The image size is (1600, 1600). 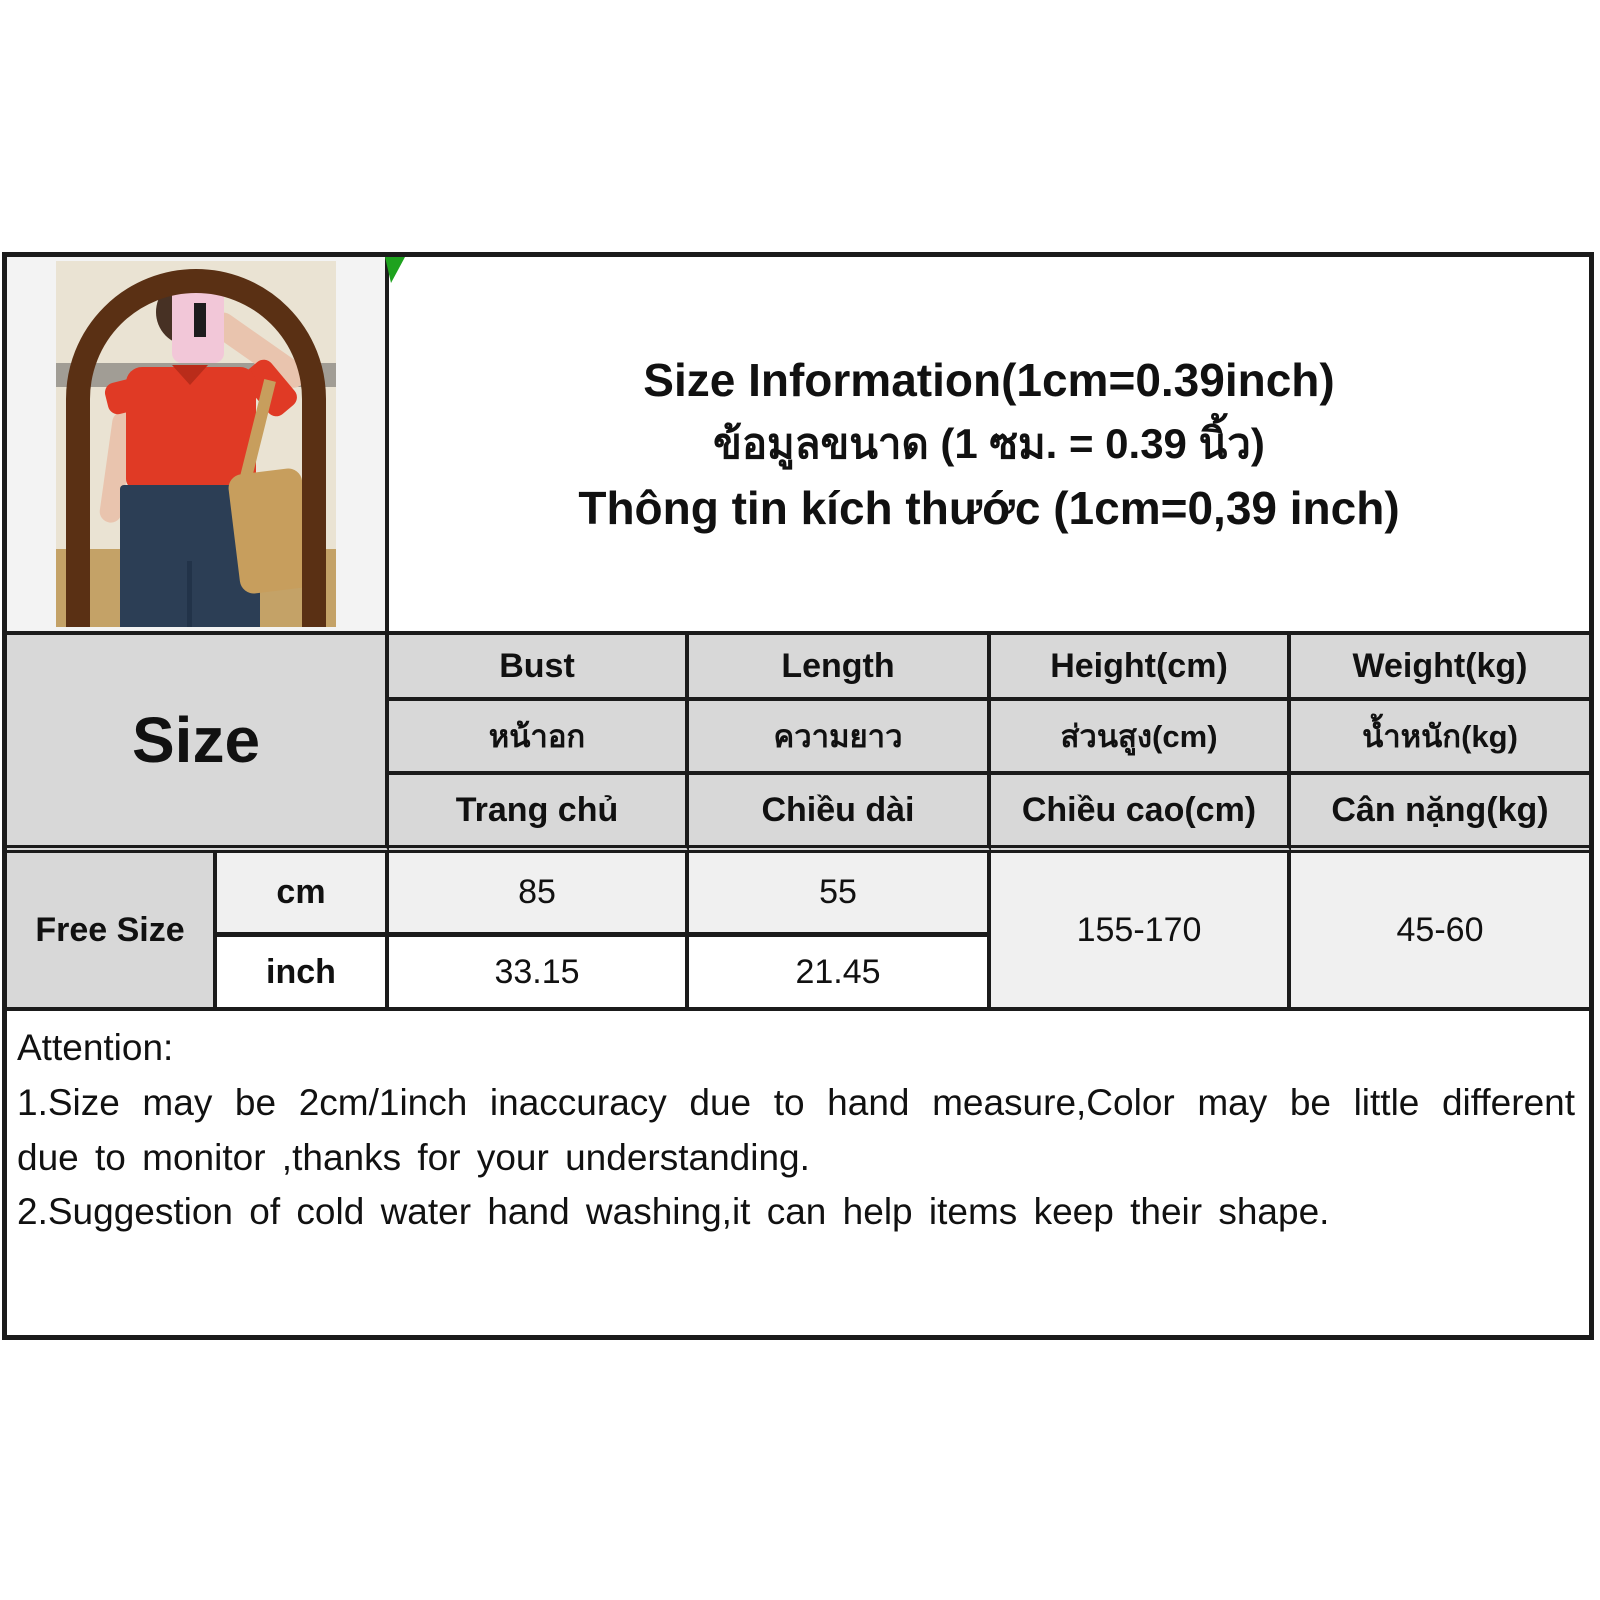 What do you see at coordinates (1141, 814) in the screenshot?
I see `header-height-vi: Chiều cao(cm)` at bounding box center [1141, 814].